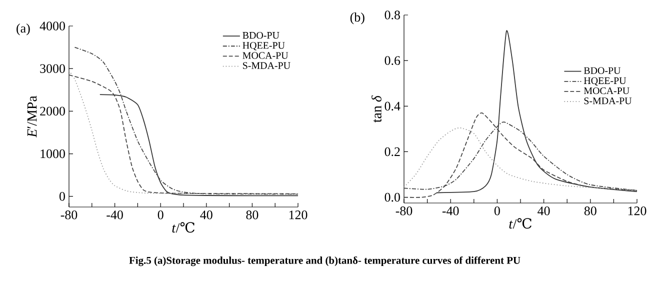  What do you see at coordinates (52, 111) in the screenshot?
I see `y-tick-label: 2000` at bounding box center [52, 111].